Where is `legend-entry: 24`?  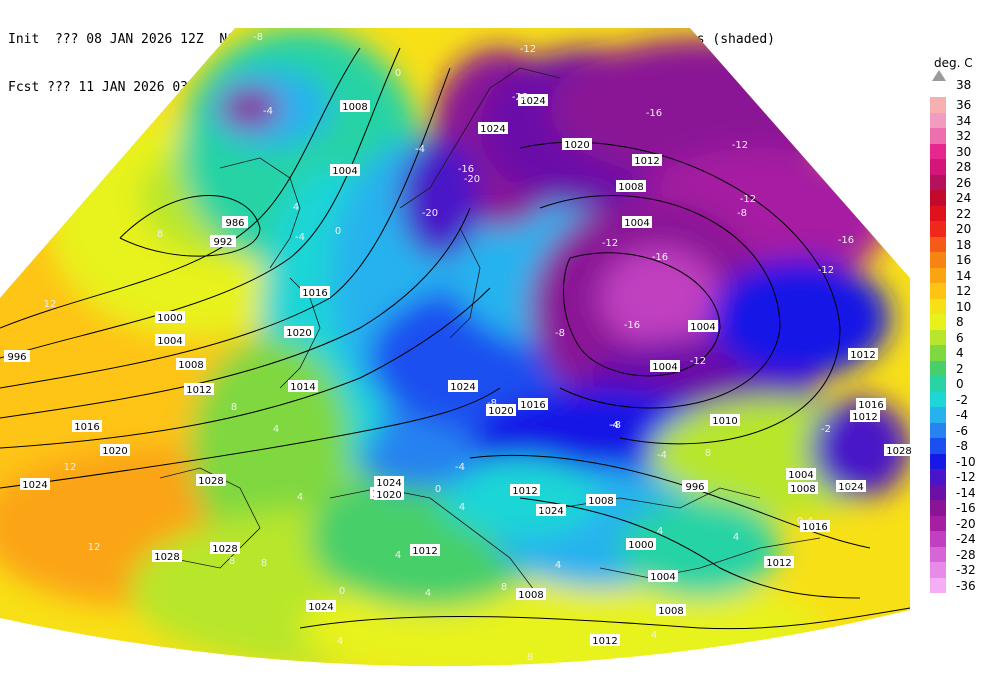
legend-entry: 24 is located at coordinates (965, 198).